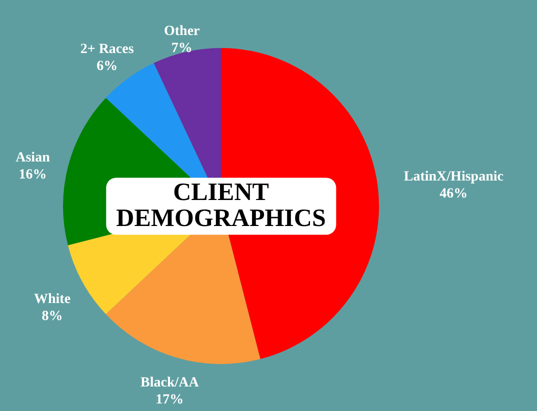 This screenshot has width=537, height=411. I want to click on slice-label: 2+ Races, so click(107, 50).